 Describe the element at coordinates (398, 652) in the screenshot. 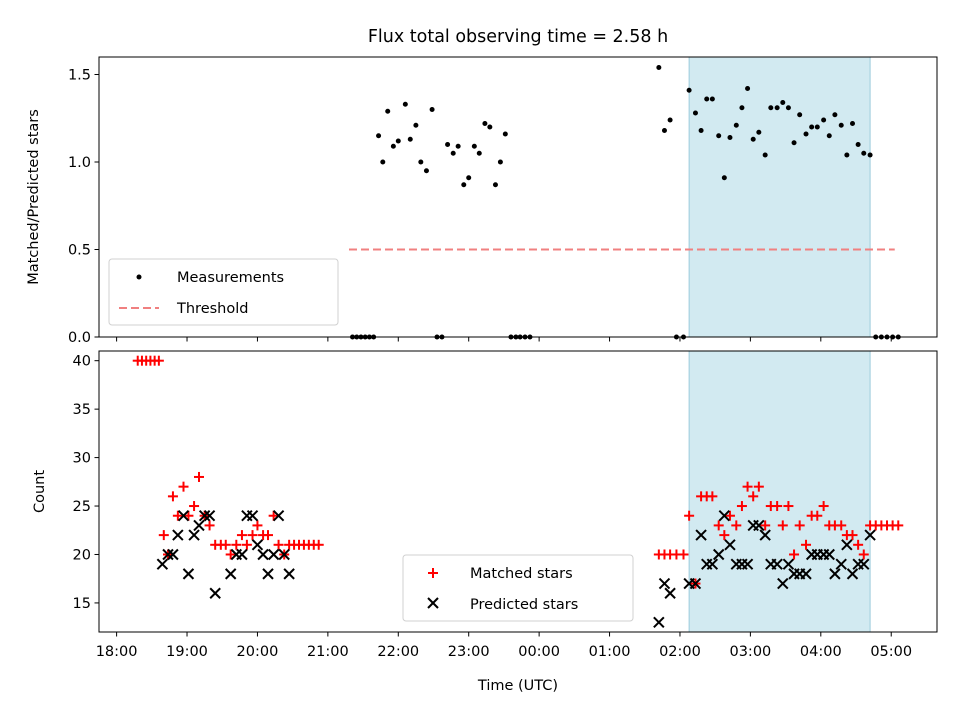

I see `x-tick-label: 22:00` at that location.